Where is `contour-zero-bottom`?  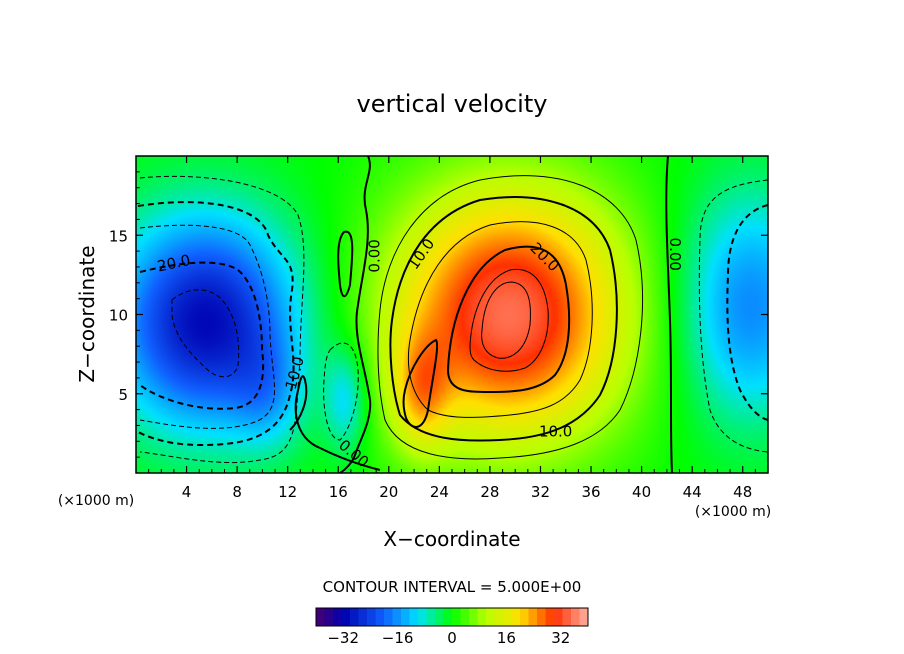 contour-zero-bottom is located at coordinates (335, 423).